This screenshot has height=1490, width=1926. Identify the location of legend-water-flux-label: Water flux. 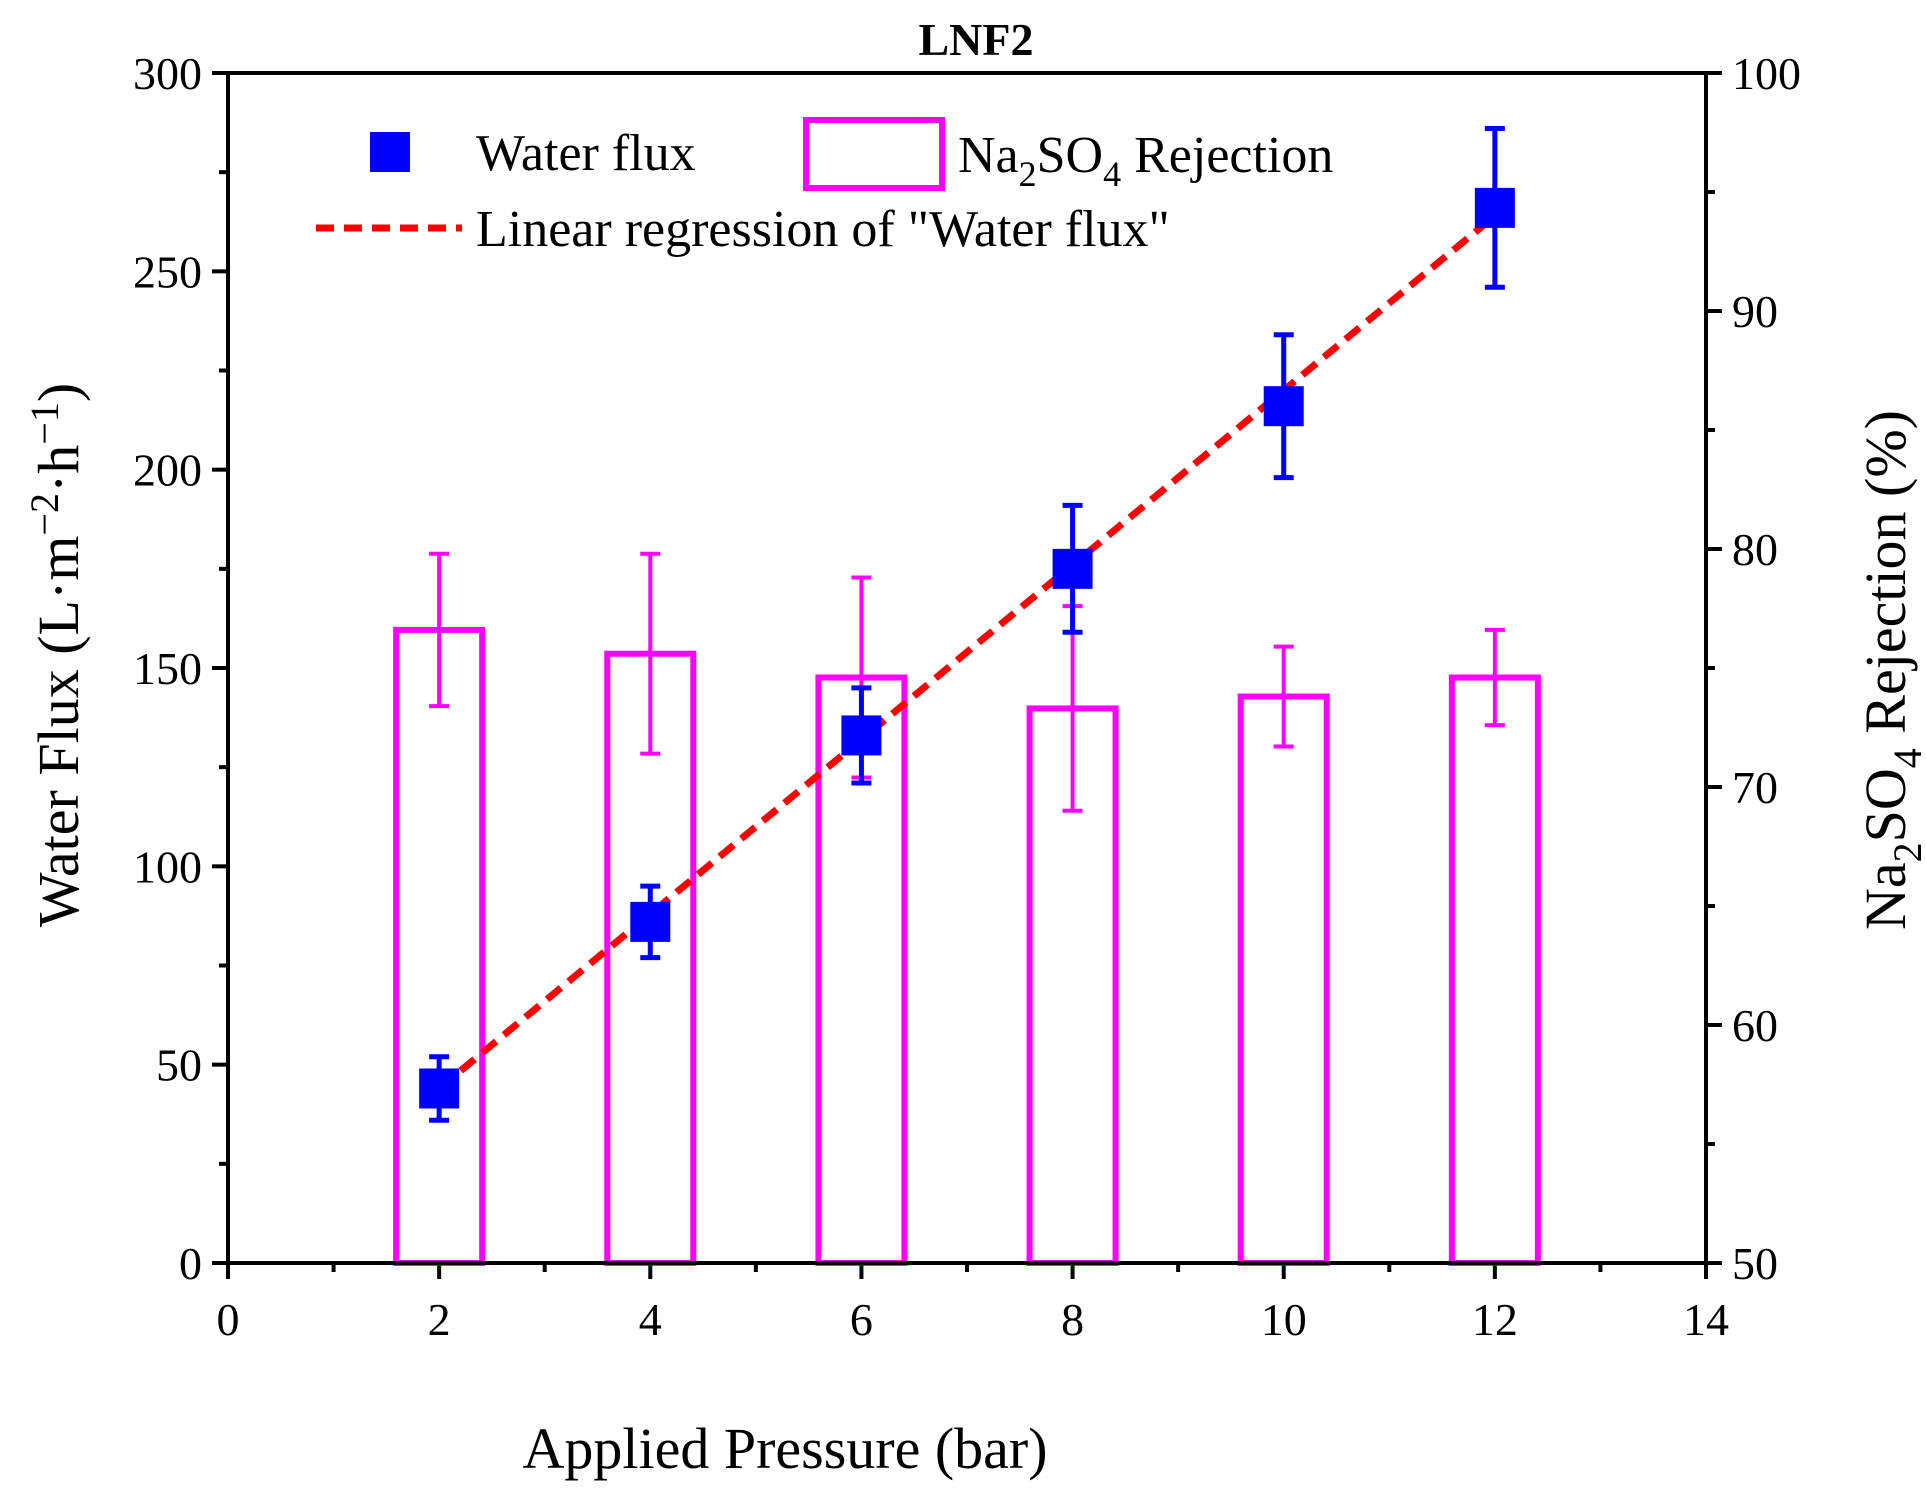
(586, 153).